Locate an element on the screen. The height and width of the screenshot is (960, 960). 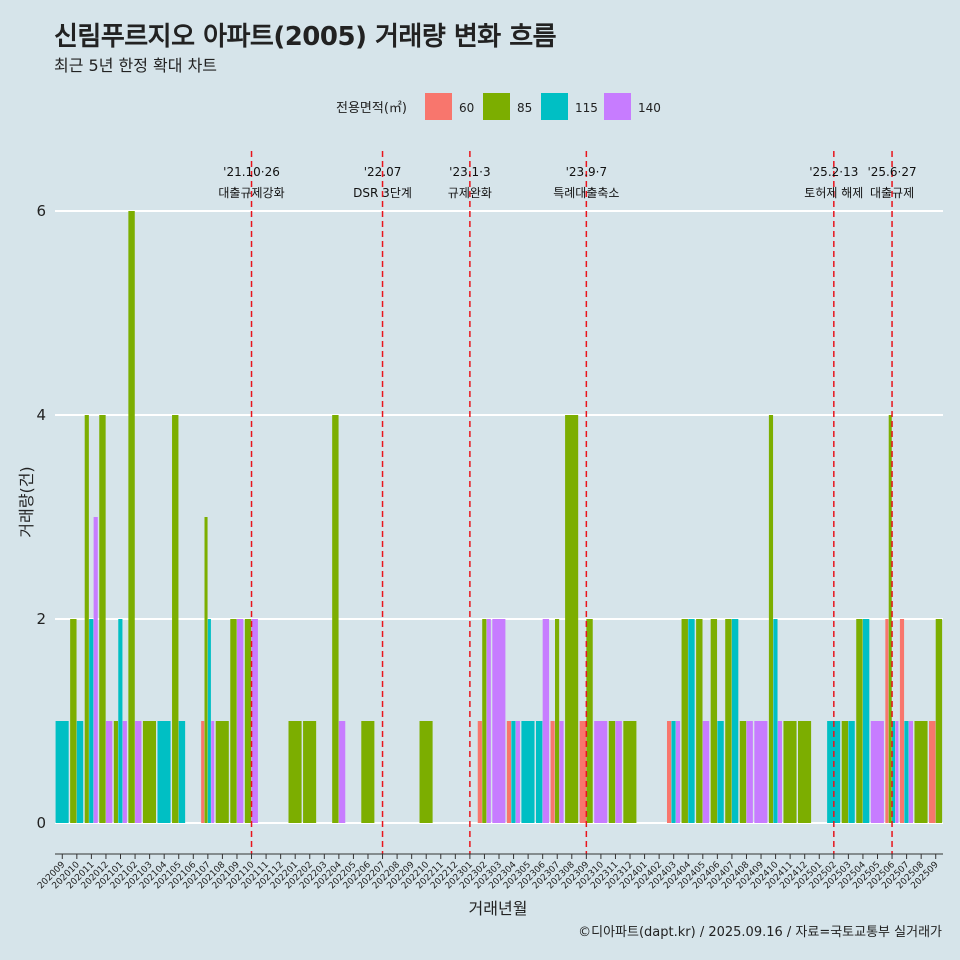
event-date-202309: '23.9·7 is located at coordinates (586, 172).